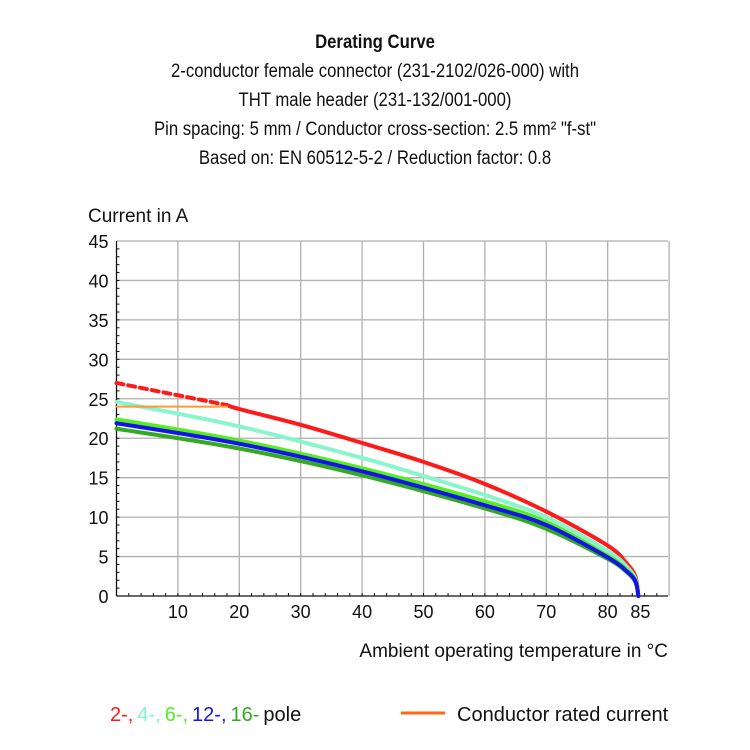  Describe the element at coordinates (148, 715) in the screenshot. I see `legend-pole-1: 4-,` at that location.